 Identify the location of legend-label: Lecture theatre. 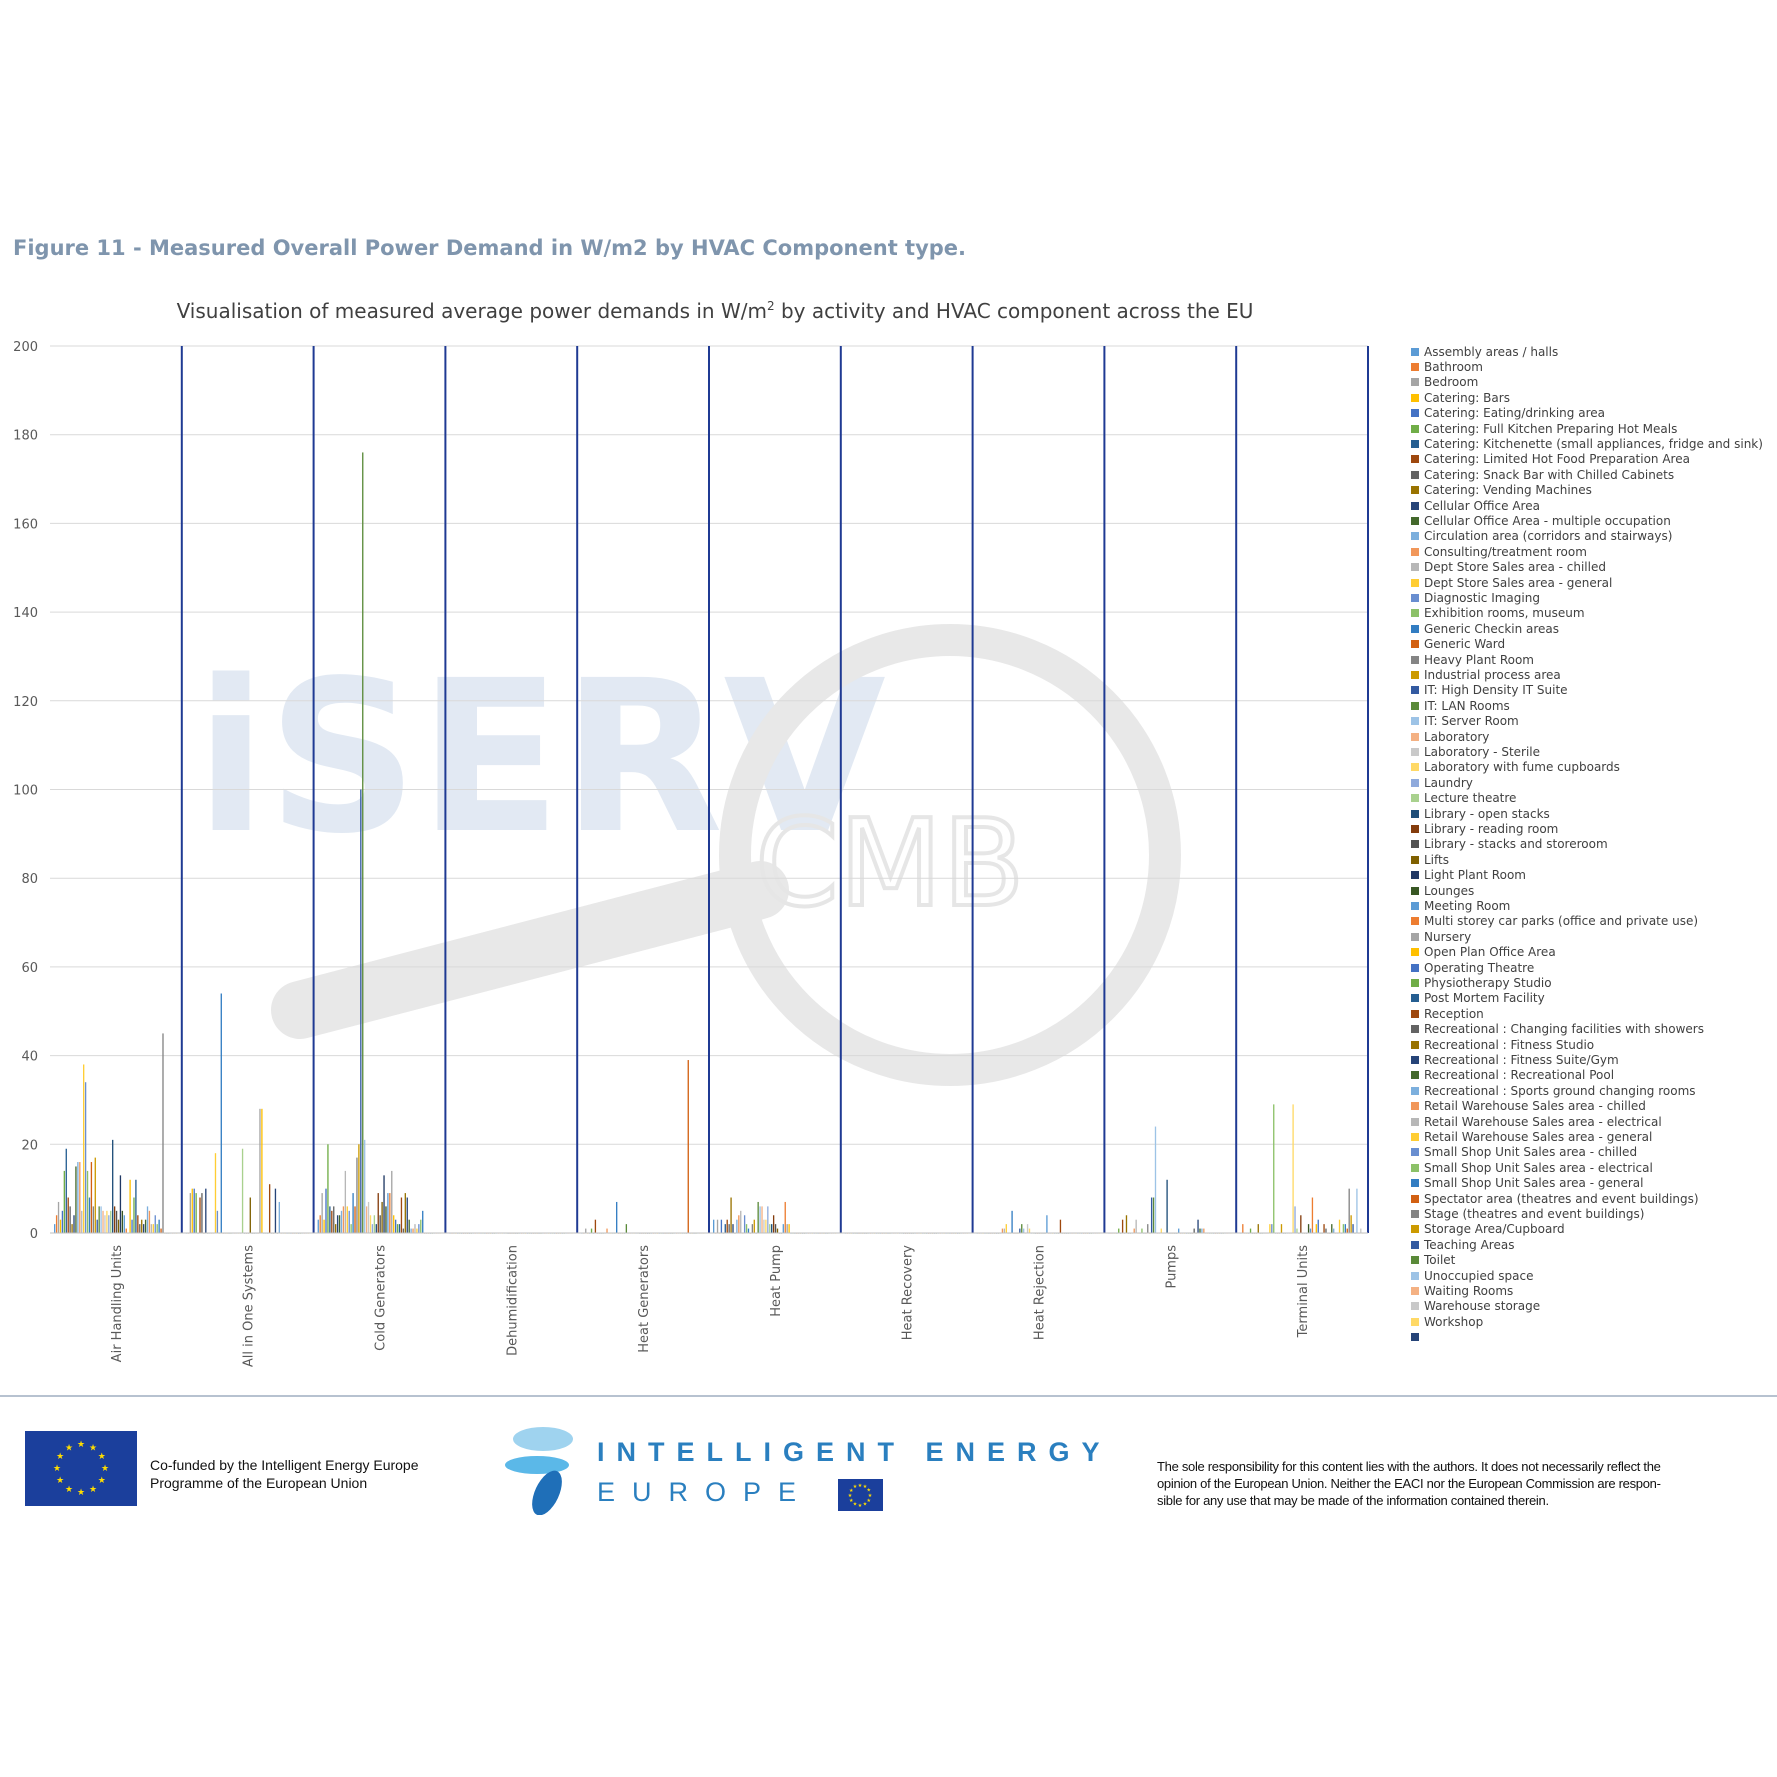
(1470, 798).